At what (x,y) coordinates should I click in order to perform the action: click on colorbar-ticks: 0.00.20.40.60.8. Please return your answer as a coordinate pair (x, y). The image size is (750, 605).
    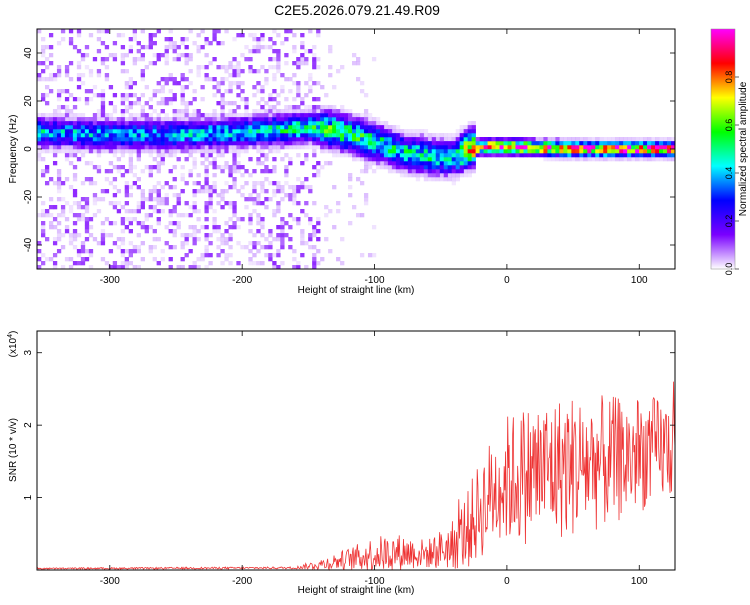
    Looking at the image, I should click on (731, 173).